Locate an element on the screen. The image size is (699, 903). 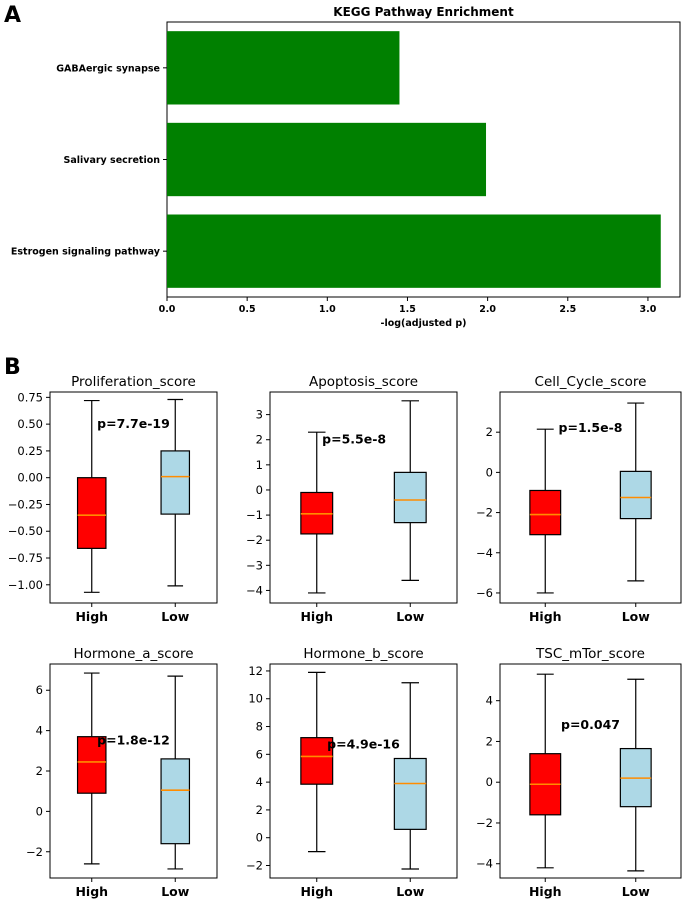
p-value-annotation: p=0.047 is located at coordinates (590, 724).